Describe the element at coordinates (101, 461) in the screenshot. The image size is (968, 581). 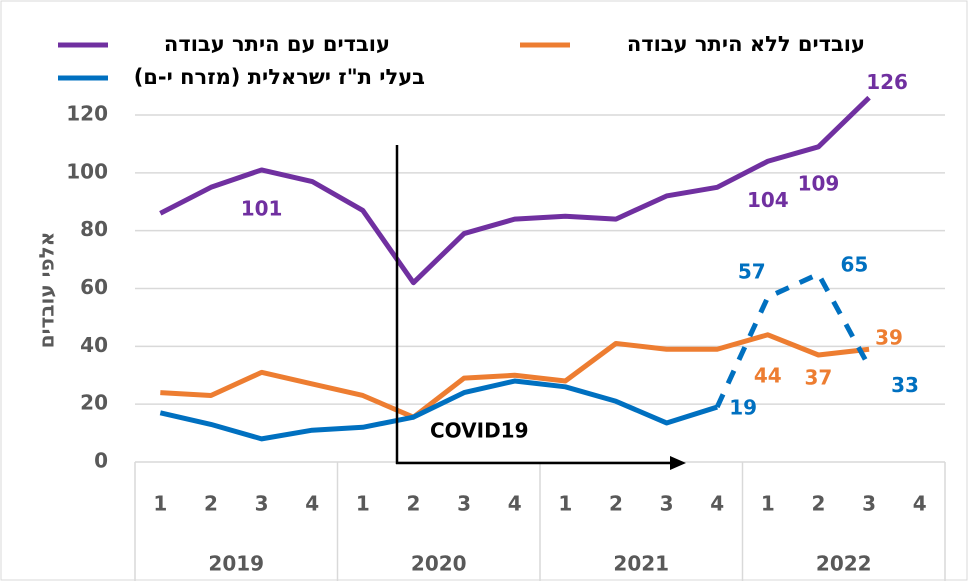
I see `y-tick-label: 0` at that location.